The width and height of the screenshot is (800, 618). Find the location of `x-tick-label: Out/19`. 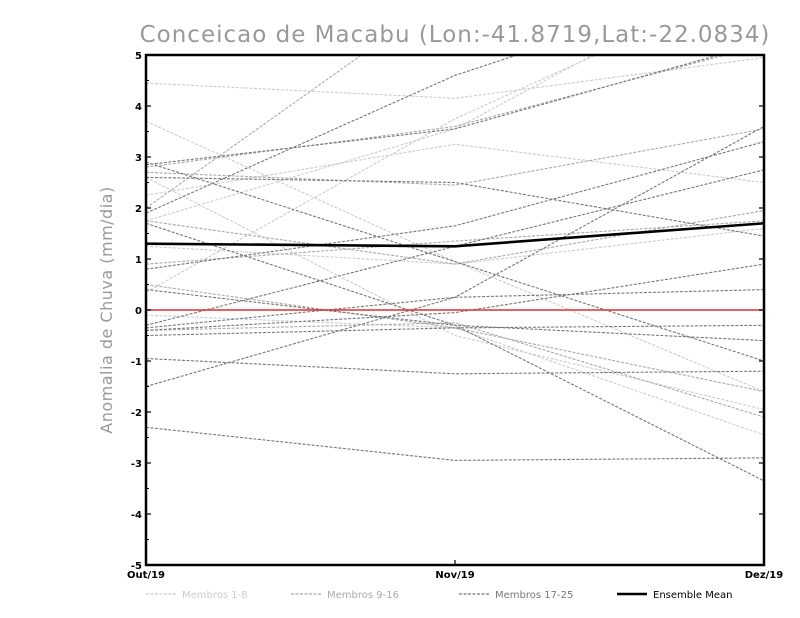

x-tick-label: Out/19 is located at coordinates (146, 575).